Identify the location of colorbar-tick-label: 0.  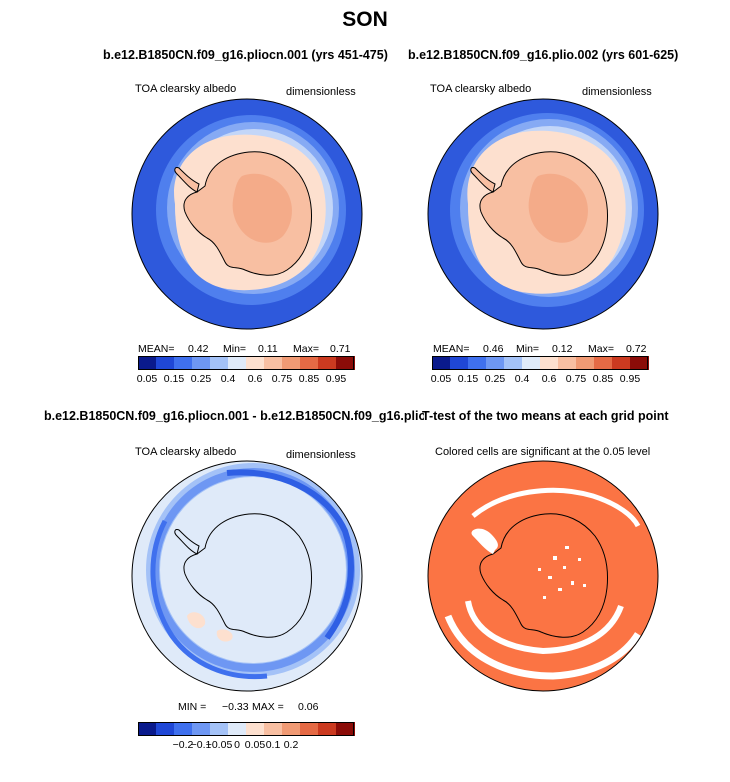
(237, 745).